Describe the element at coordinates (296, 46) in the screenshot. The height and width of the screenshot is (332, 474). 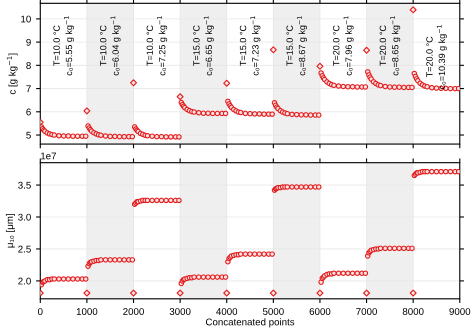
I see `annotation: T=15.0 °C c₀=8.67 g kg$^{−1}$` at that location.